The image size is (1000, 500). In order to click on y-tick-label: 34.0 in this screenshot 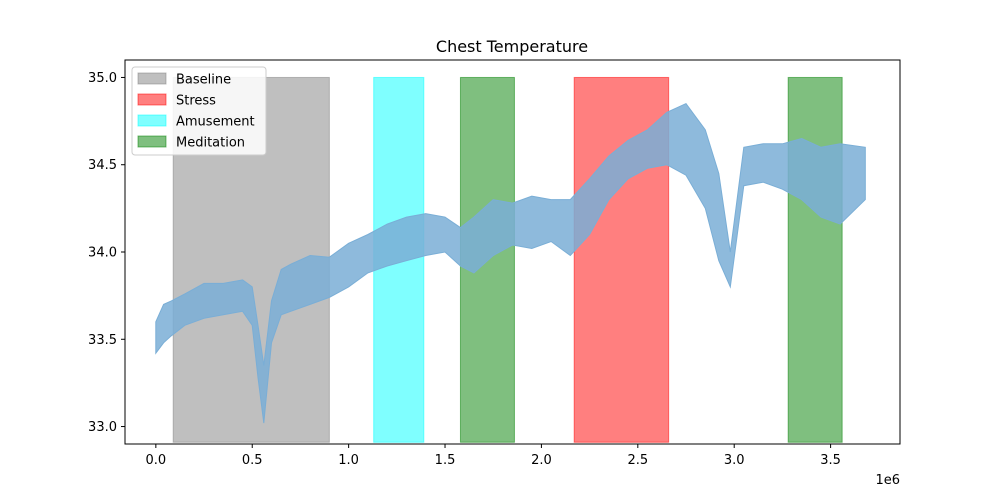, I will do `click(102, 253)`.